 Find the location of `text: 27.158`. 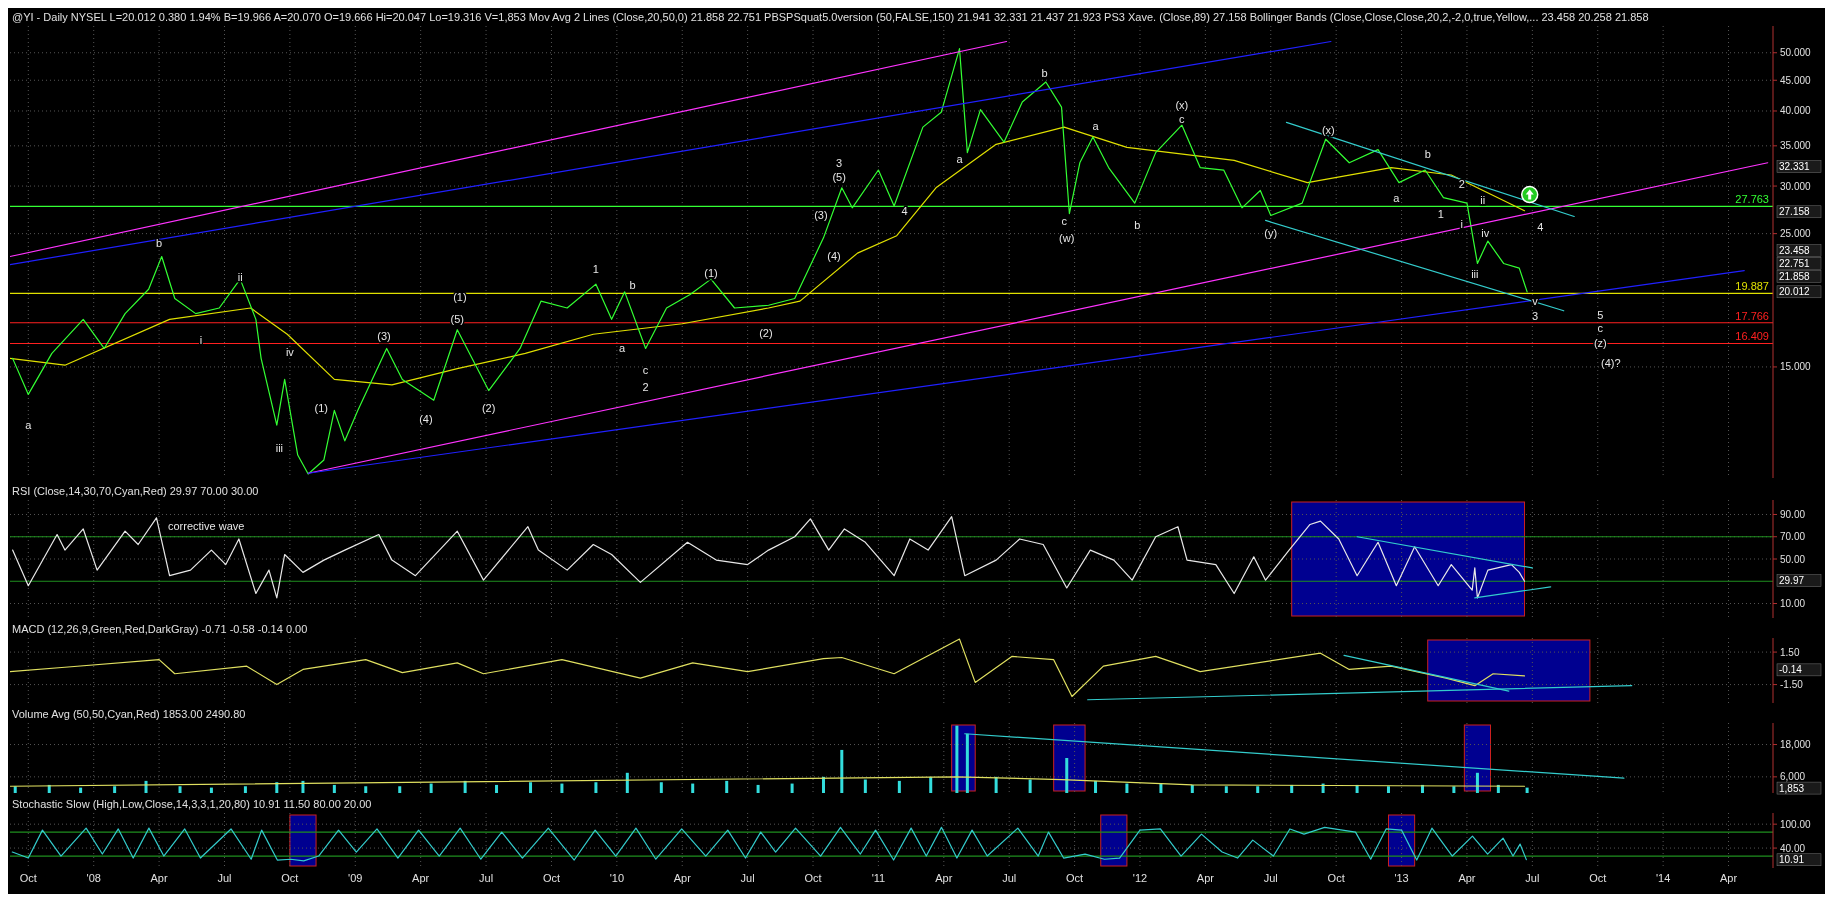

text: 27.158 is located at coordinates (1795, 212).